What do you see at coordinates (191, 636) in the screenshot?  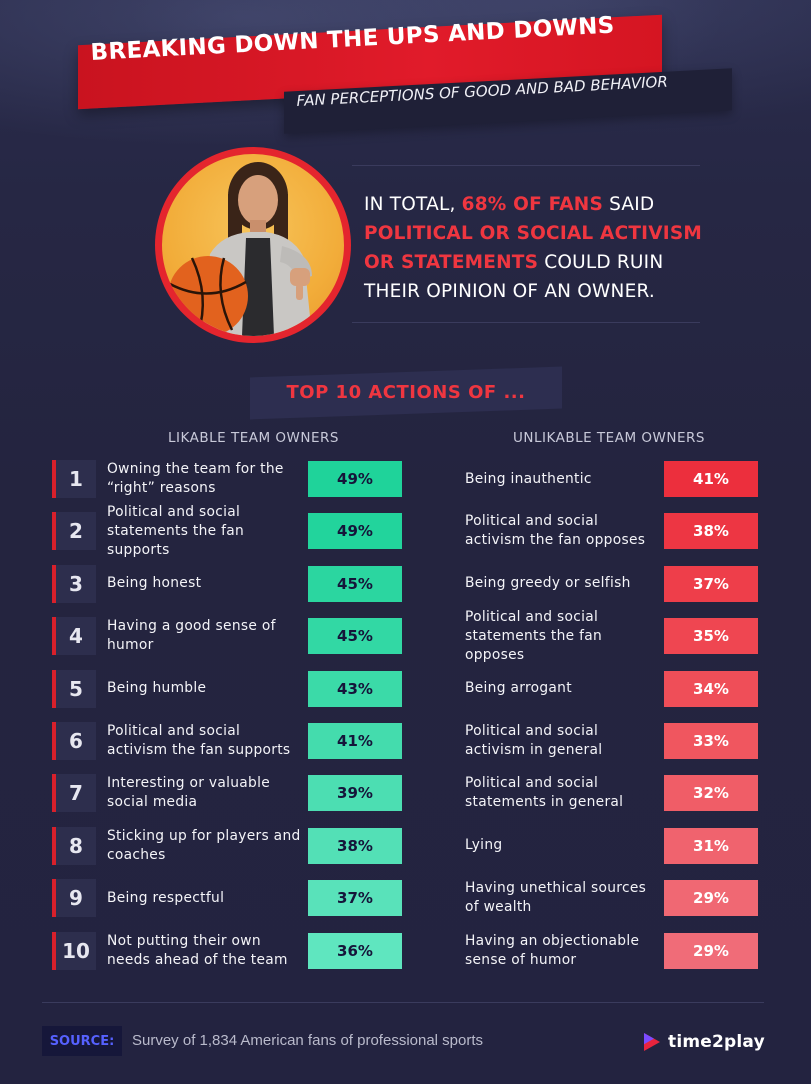 I see `likable-action-label: Having a good sense of humor` at bounding box center [191, 636].